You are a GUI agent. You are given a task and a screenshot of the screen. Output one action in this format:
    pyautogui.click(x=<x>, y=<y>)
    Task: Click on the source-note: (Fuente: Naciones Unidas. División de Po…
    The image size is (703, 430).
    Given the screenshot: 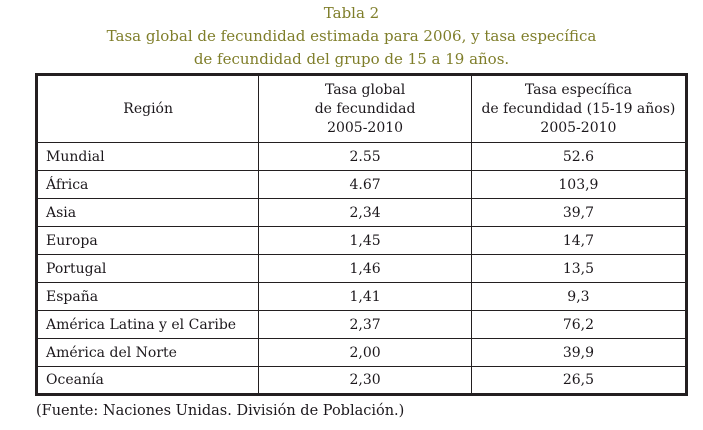 What is the action you would take?
    pyautogui.click(x=220, y=411)
    